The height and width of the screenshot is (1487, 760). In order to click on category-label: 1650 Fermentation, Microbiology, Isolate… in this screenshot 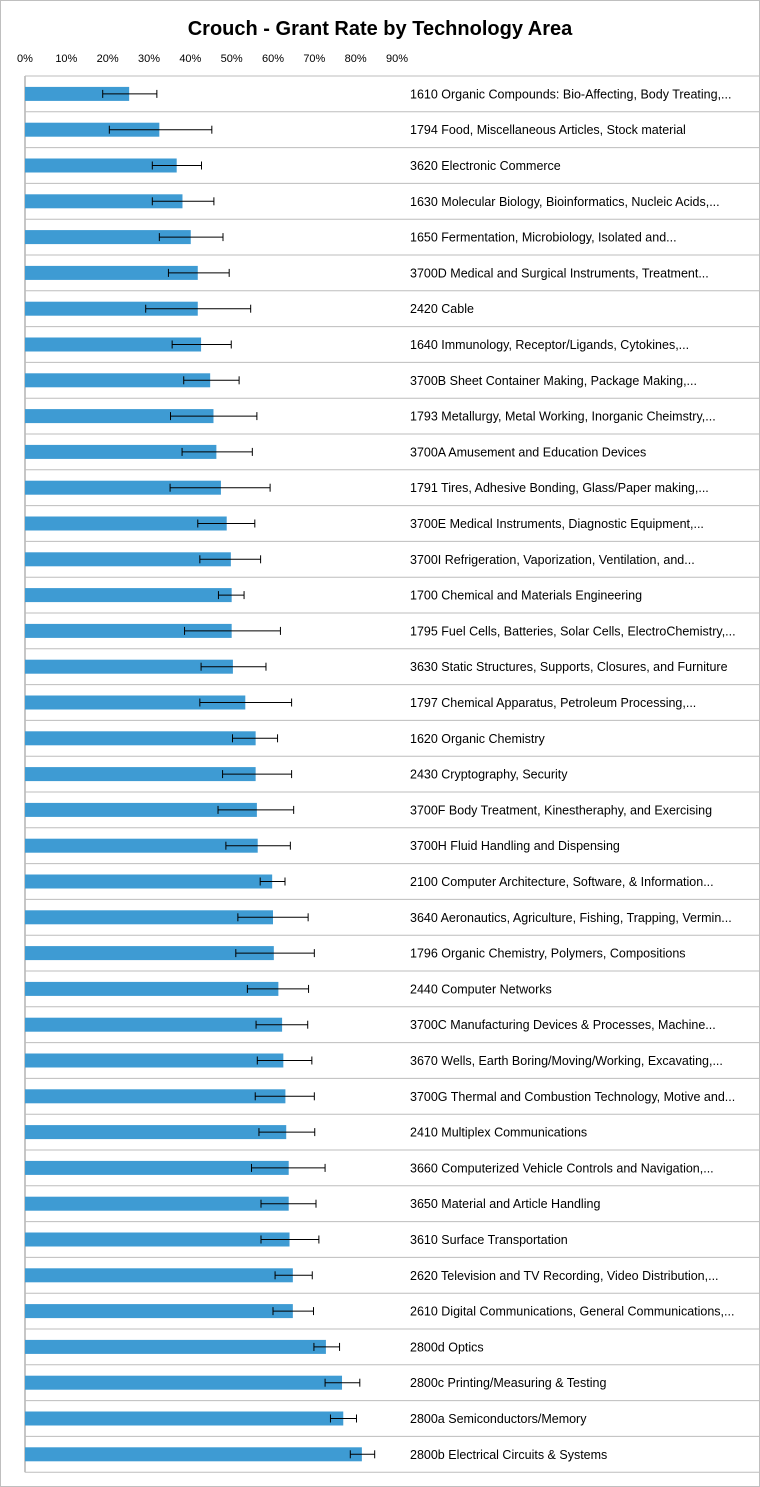, I will do `click(543, 238)`.